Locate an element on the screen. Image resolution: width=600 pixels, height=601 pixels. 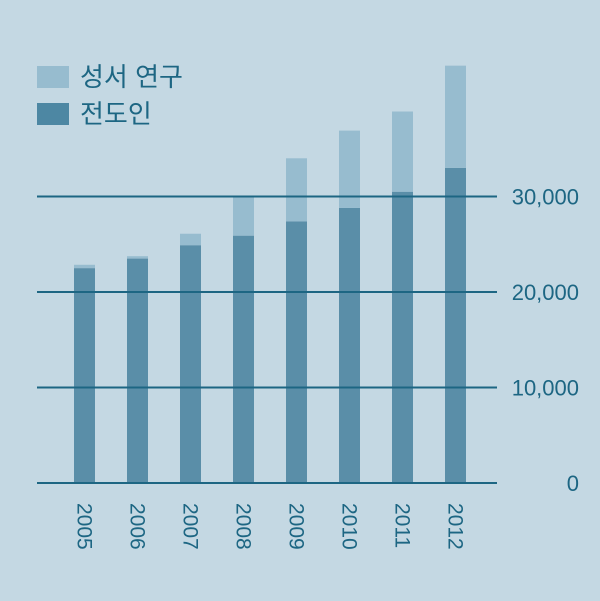
legend-label-publishers: 전도인 is located at coordinates (116, 114).